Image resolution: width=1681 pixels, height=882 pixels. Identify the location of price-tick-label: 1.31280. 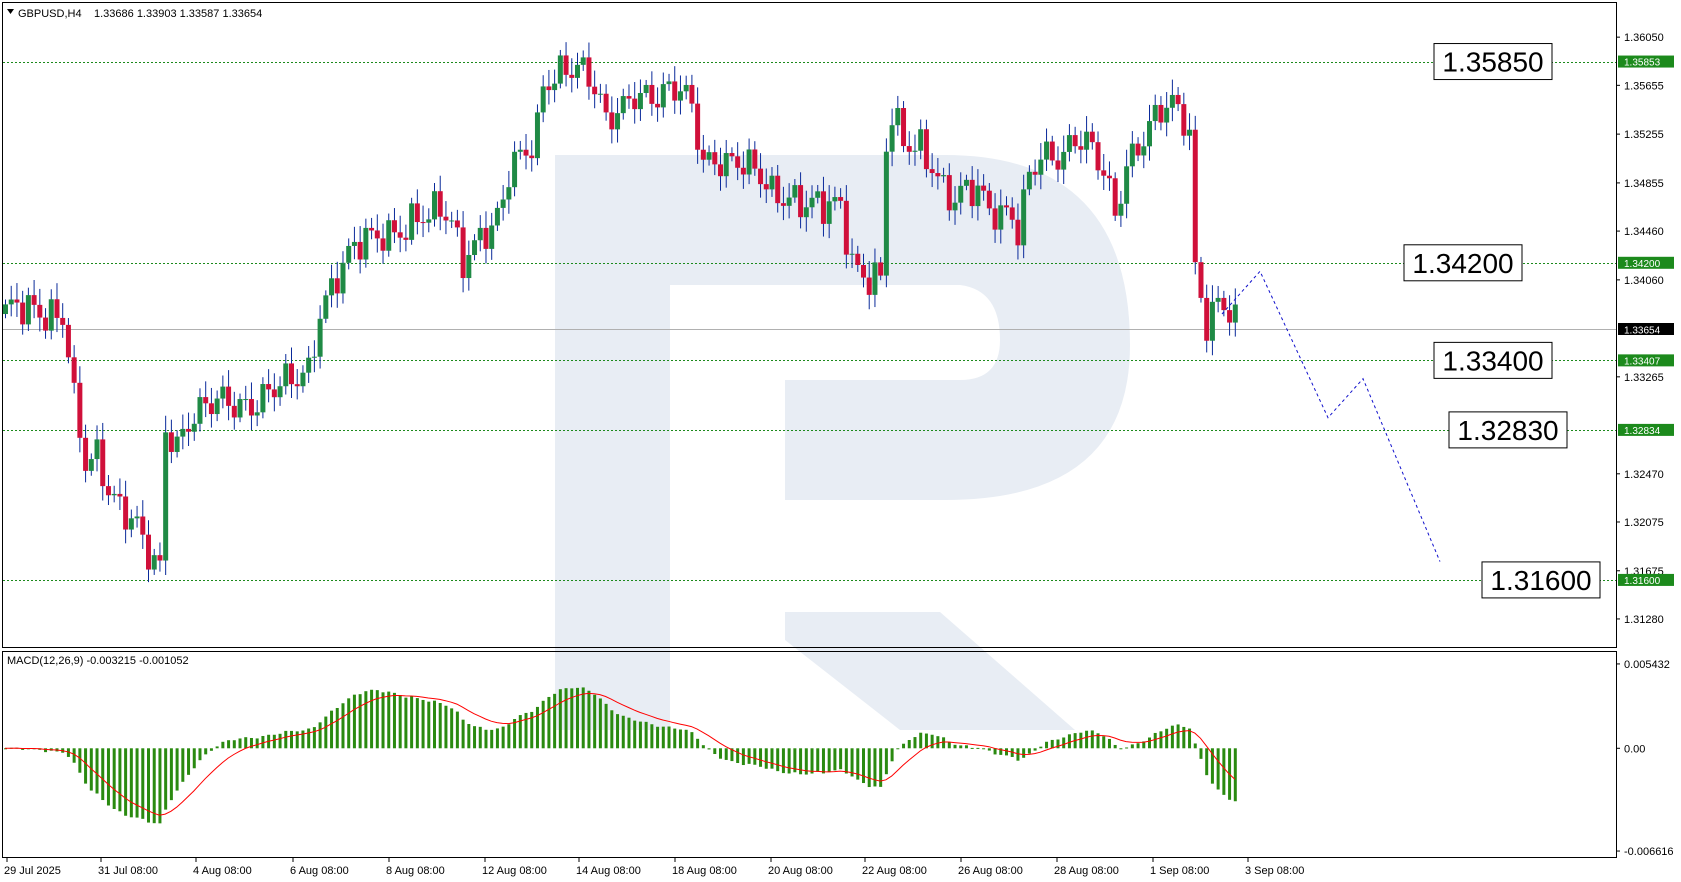
(1644, 620).